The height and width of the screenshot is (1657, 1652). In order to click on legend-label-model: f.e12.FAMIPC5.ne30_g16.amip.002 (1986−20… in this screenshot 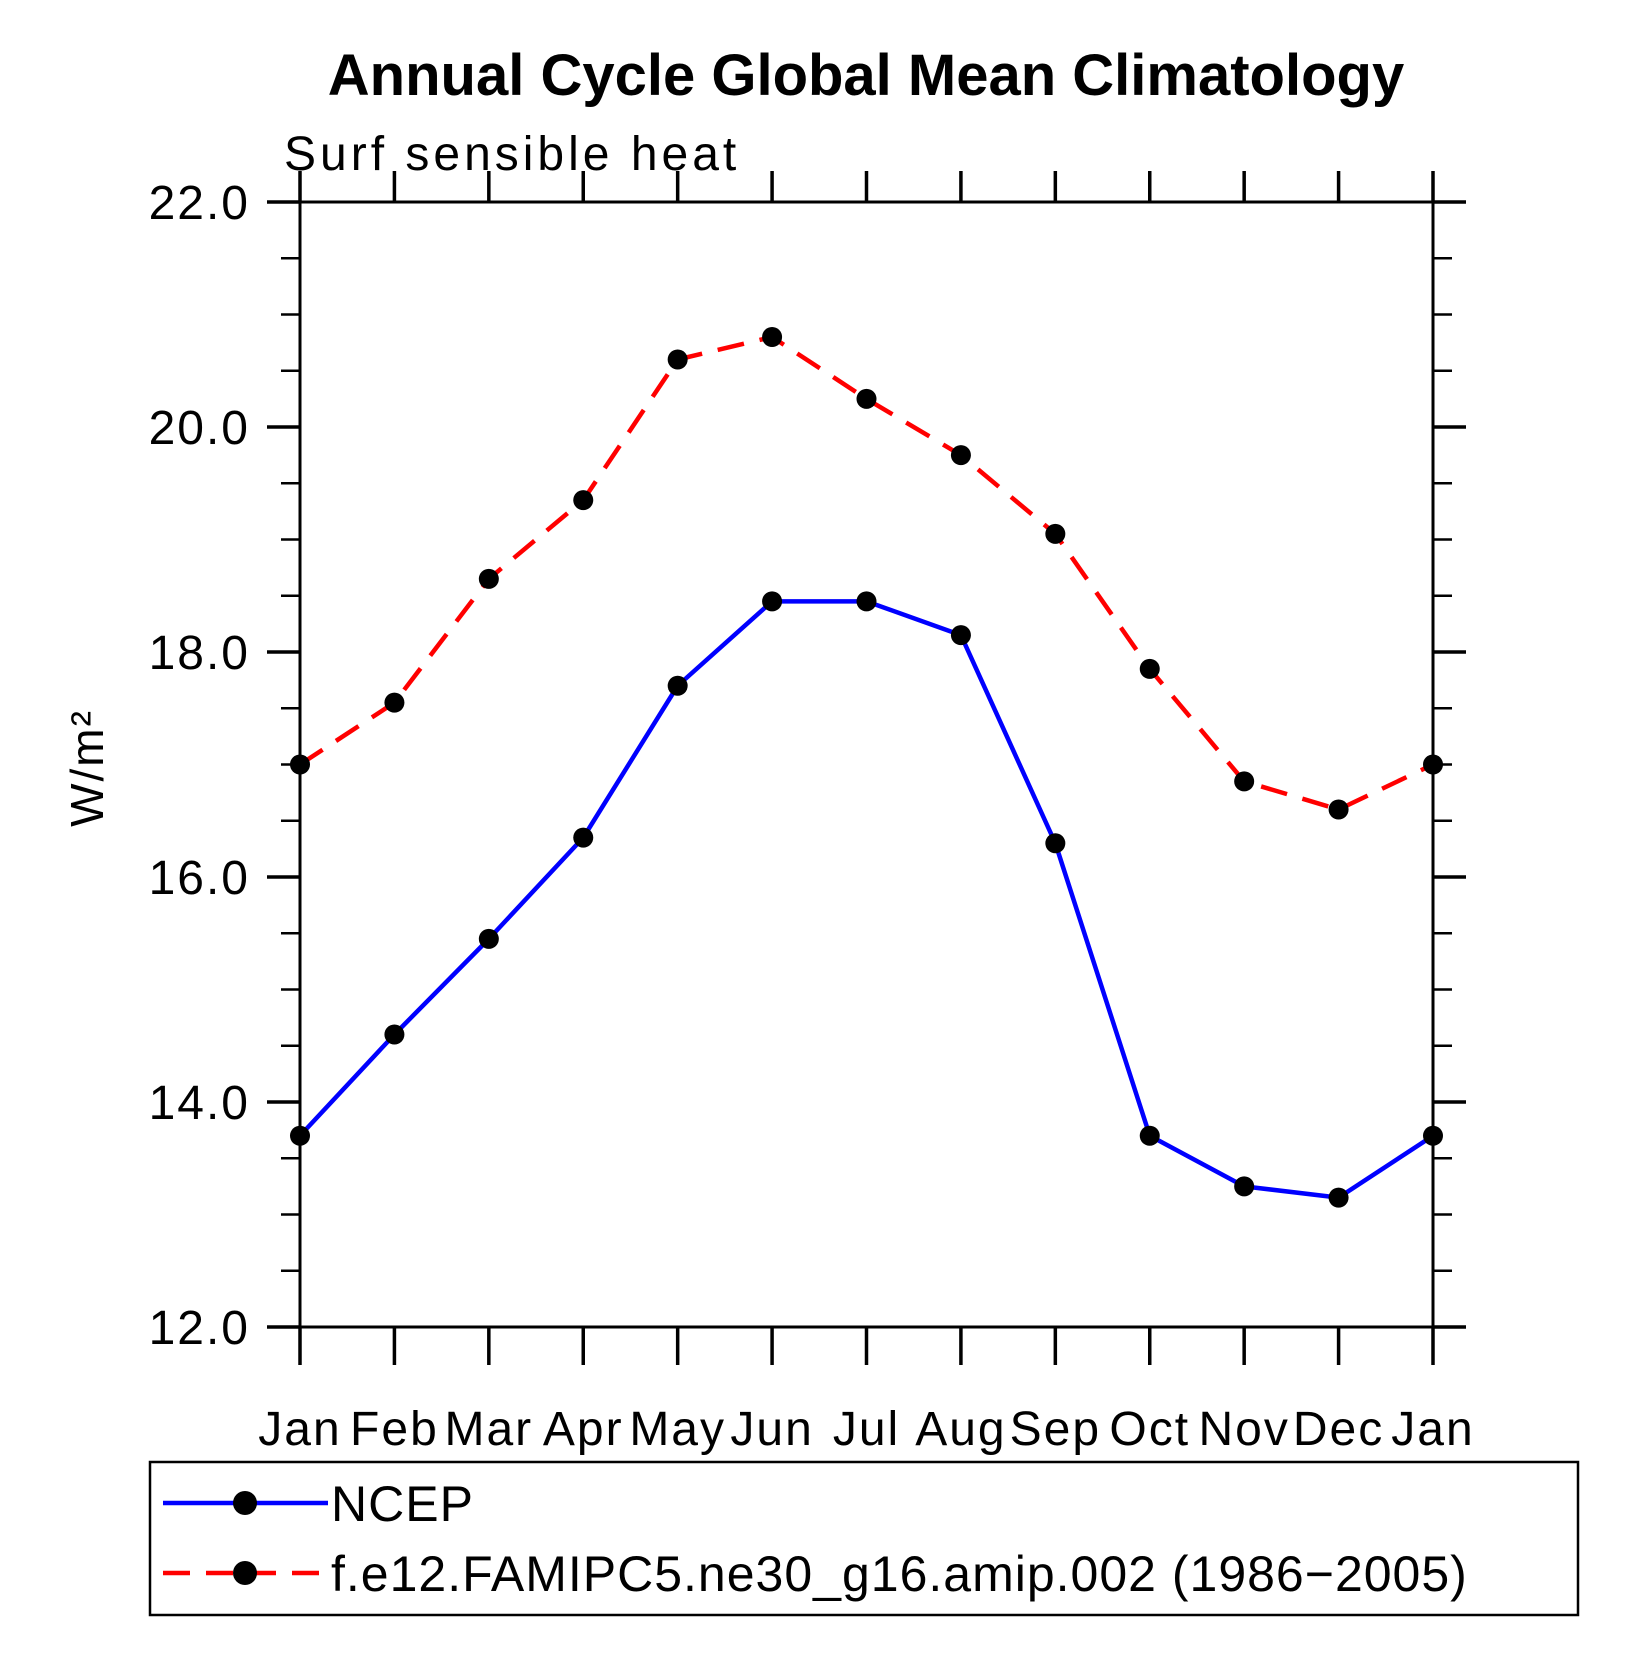, I will do `click(899, 1574)`.